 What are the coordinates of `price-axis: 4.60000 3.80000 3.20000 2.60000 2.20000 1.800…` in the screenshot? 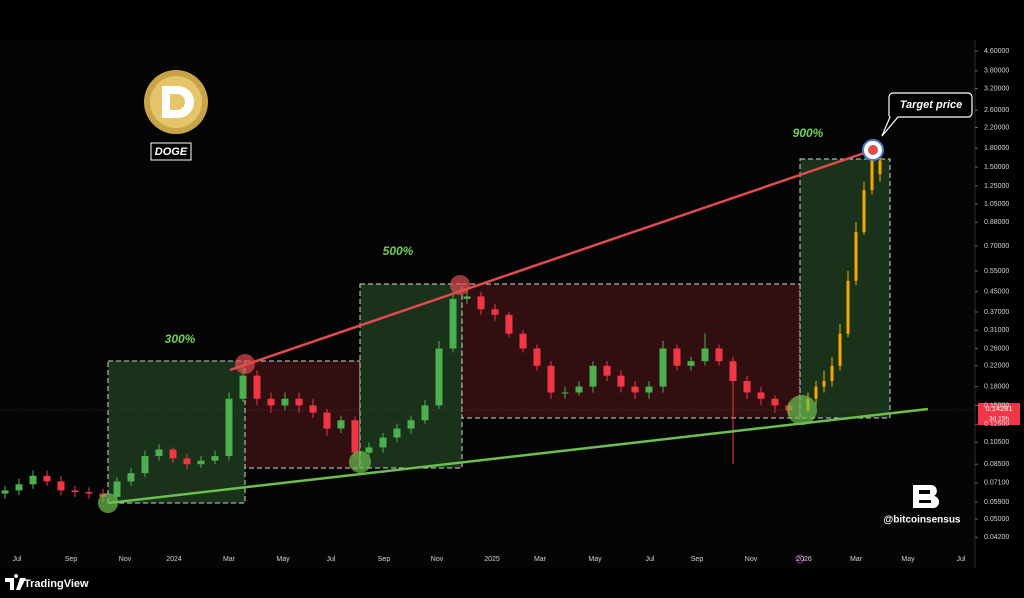 It's located at (992, 294).